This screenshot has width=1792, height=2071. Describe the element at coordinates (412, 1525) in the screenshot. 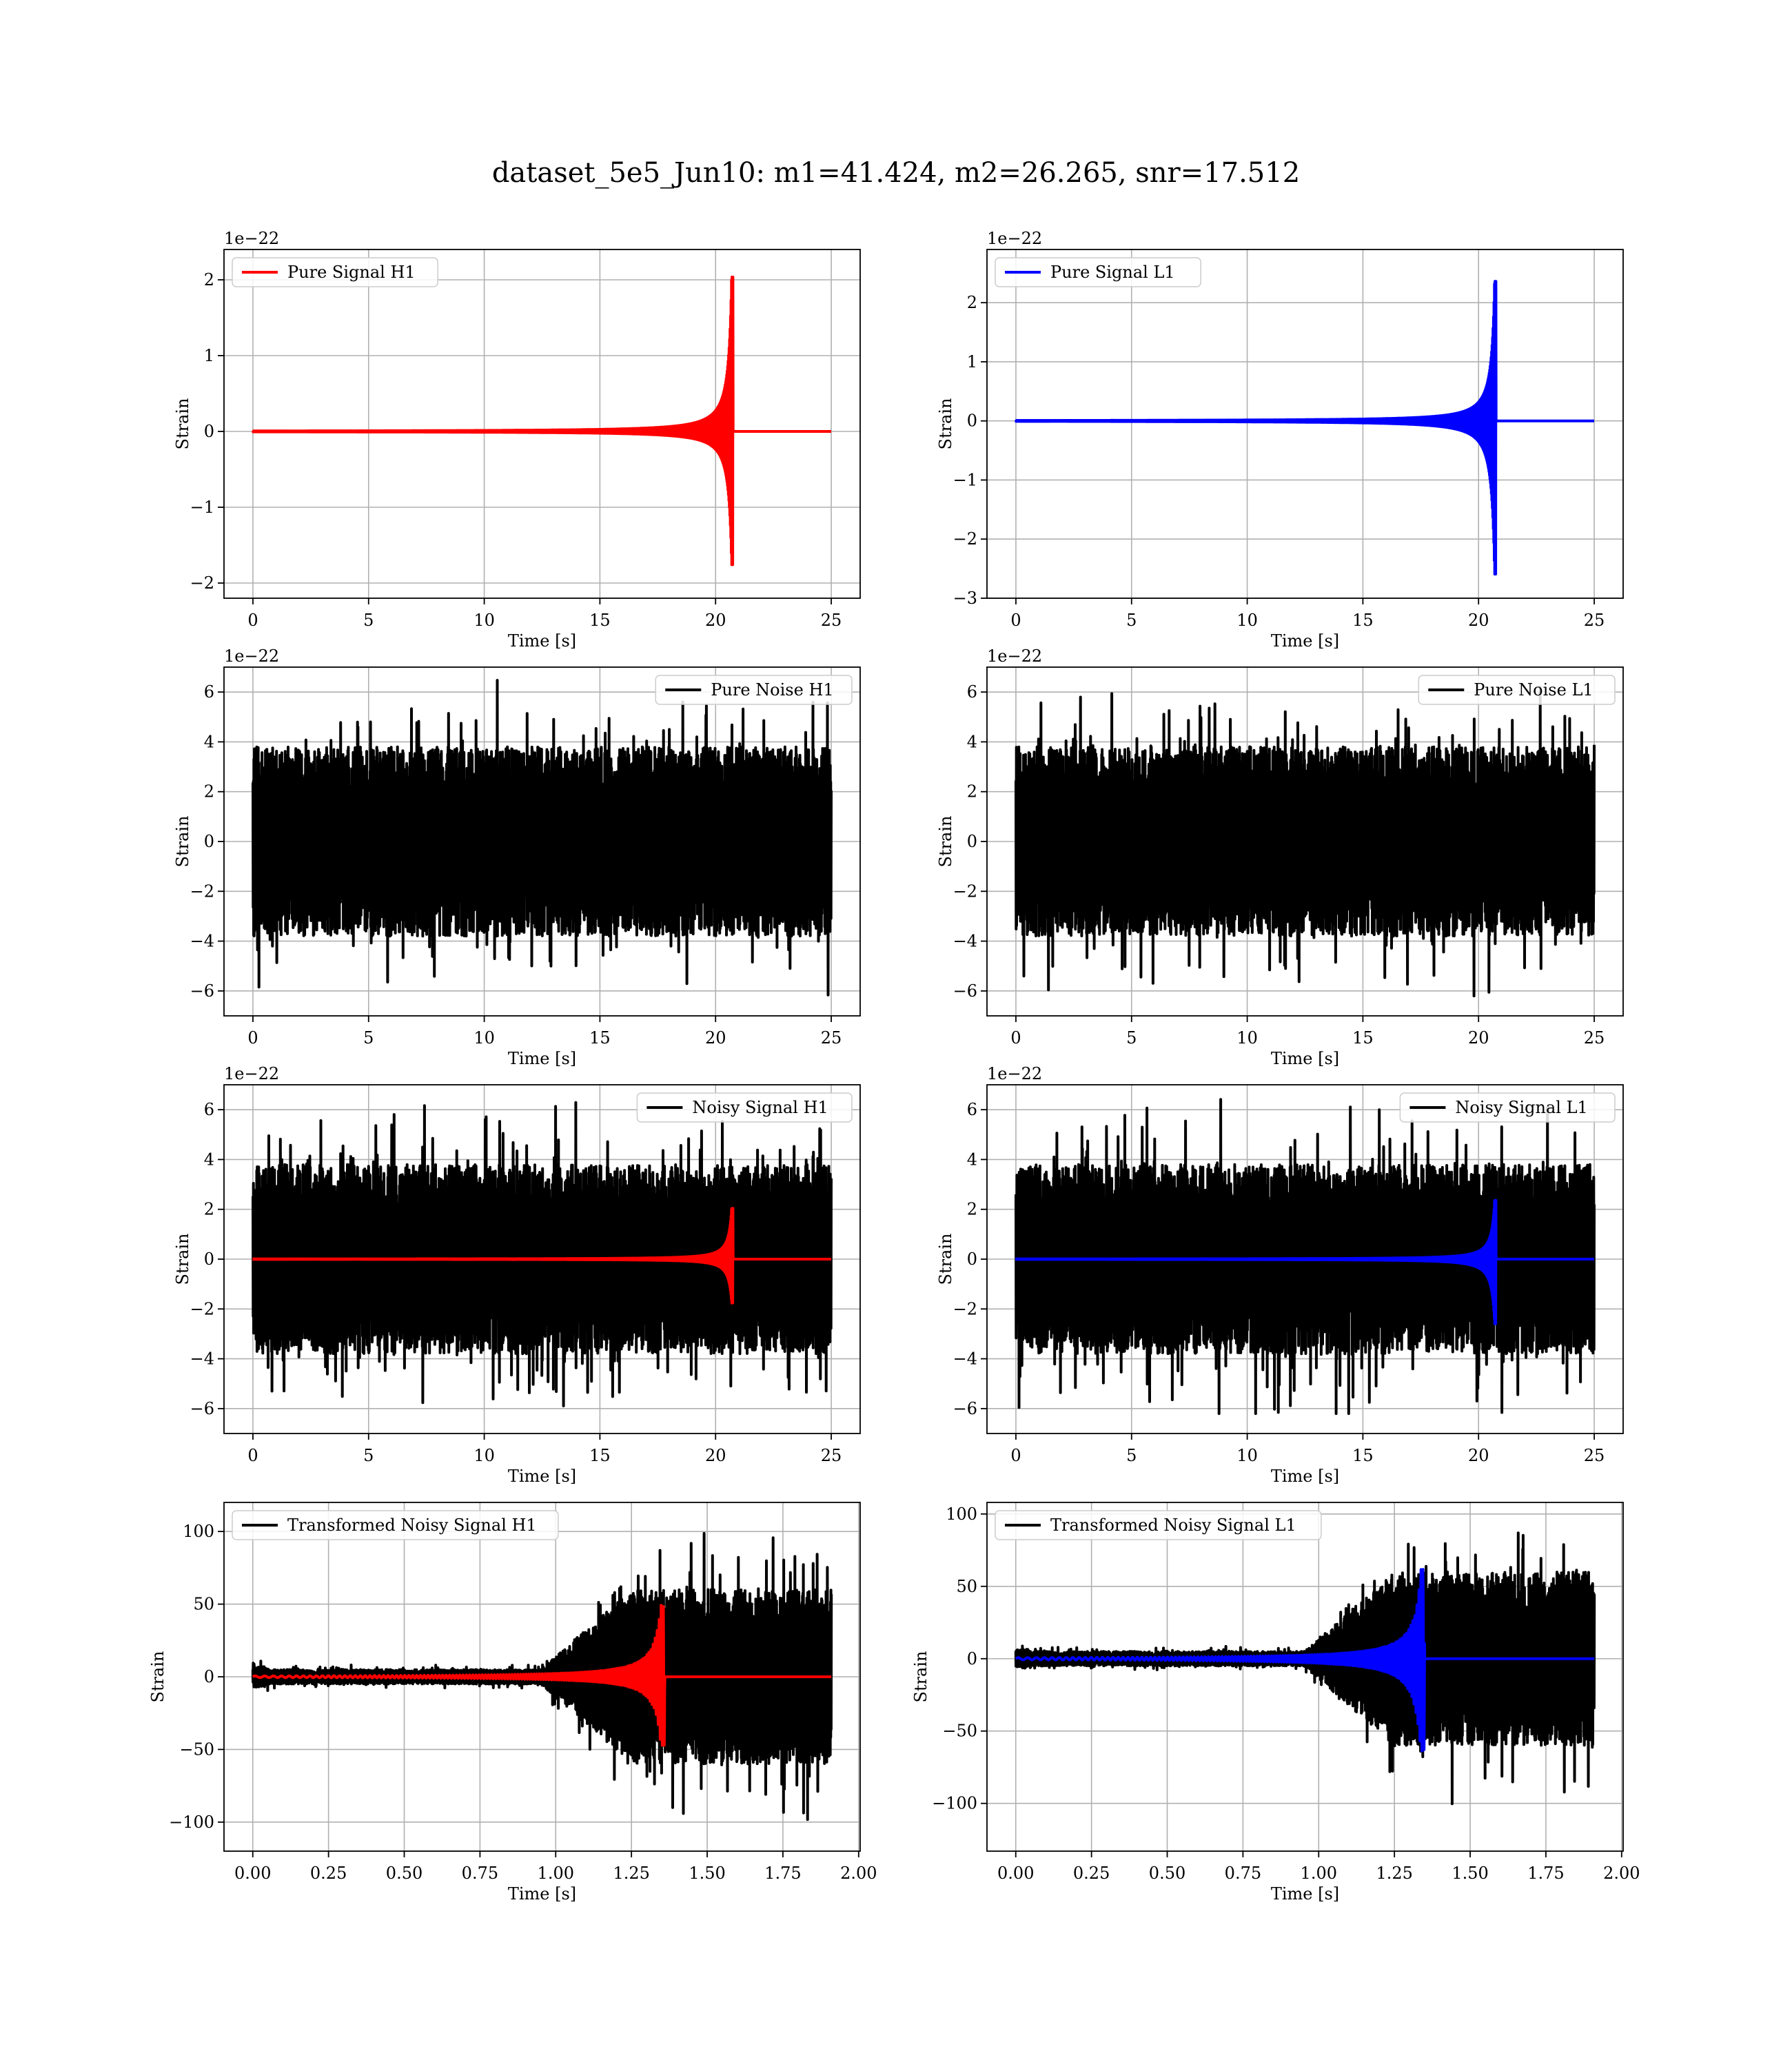

I see `legend-entry: Transformed Noisy Signal H1` at that location.